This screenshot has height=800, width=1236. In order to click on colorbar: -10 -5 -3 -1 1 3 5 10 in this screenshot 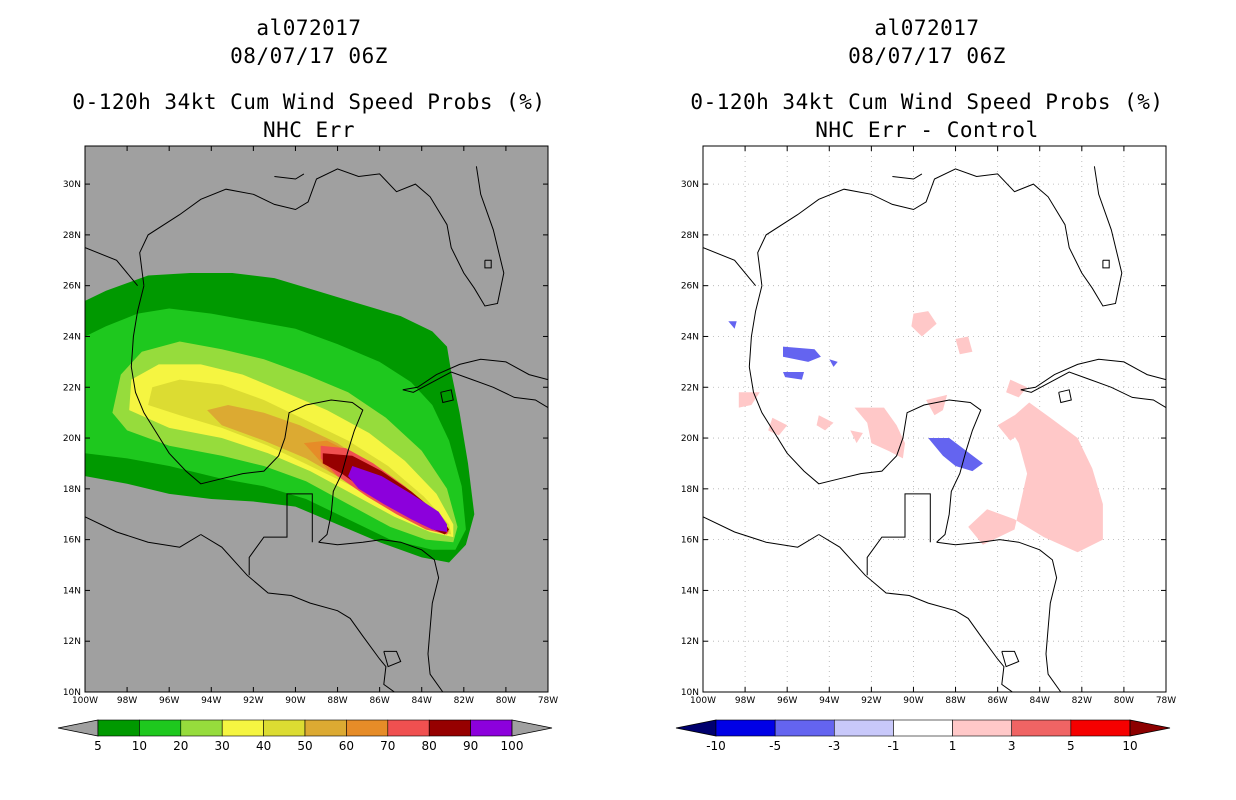, I will do `click(923, 736)`.